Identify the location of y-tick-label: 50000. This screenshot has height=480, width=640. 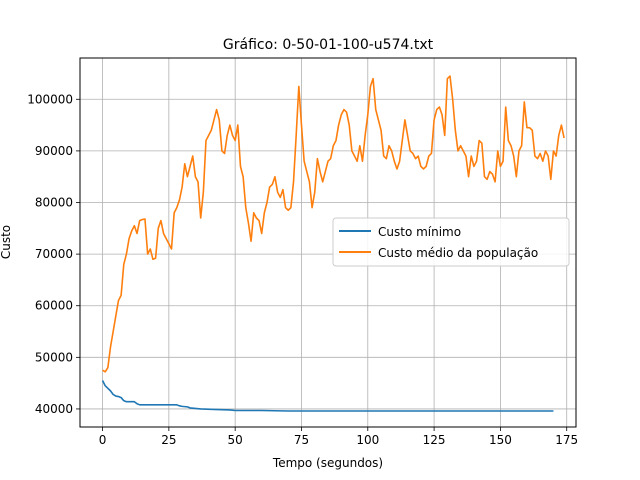
(54, 357).